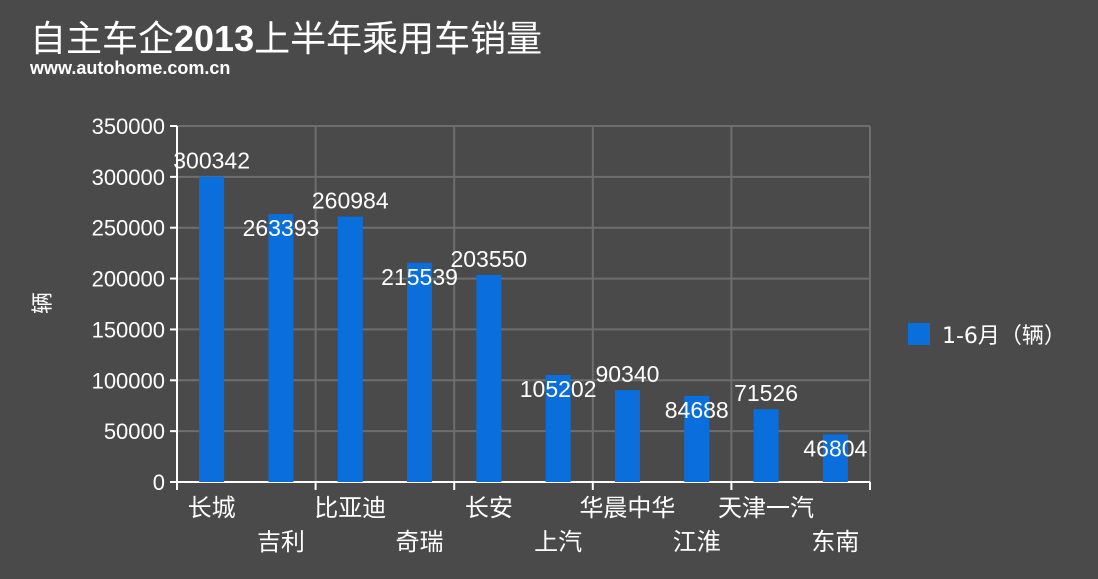 Image resolution: width=1098 pixels, height=579 pixels. Describe the element at coordinates (128, 177) in the screenshot. I see `y-tick-label: 300000` at that location.